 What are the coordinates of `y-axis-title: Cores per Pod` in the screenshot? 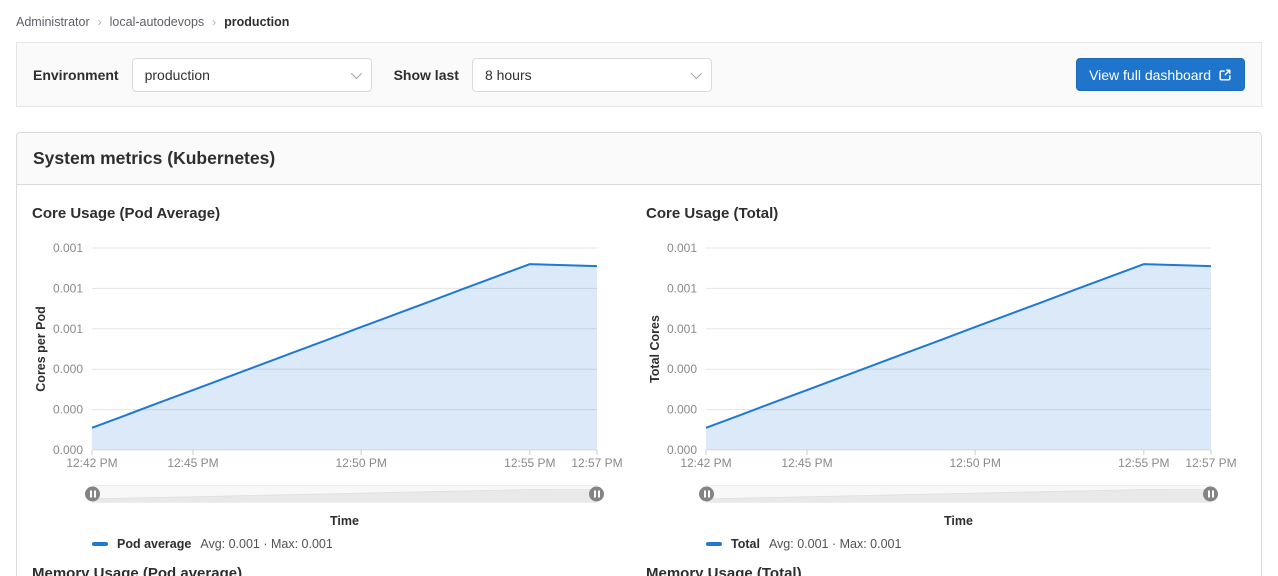 It's located at (41, 348).